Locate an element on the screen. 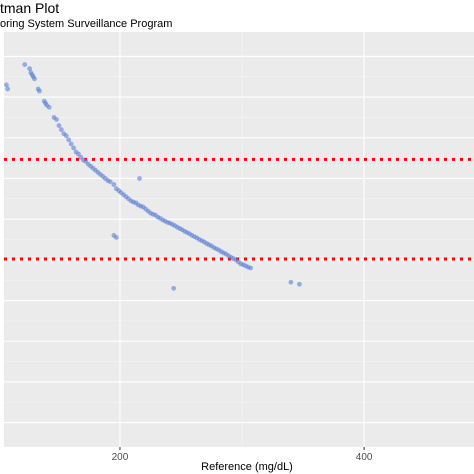 The width and height of the screenshot is (474, 474). x-tick-label: 200 is located at coordinates (120, 457).